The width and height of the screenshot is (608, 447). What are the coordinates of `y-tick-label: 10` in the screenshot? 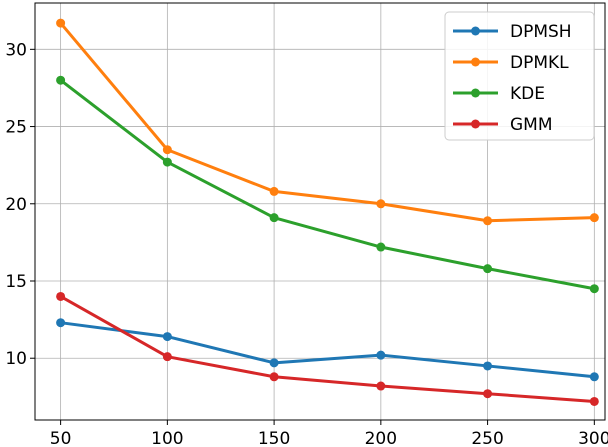 It's located at (16, 359).